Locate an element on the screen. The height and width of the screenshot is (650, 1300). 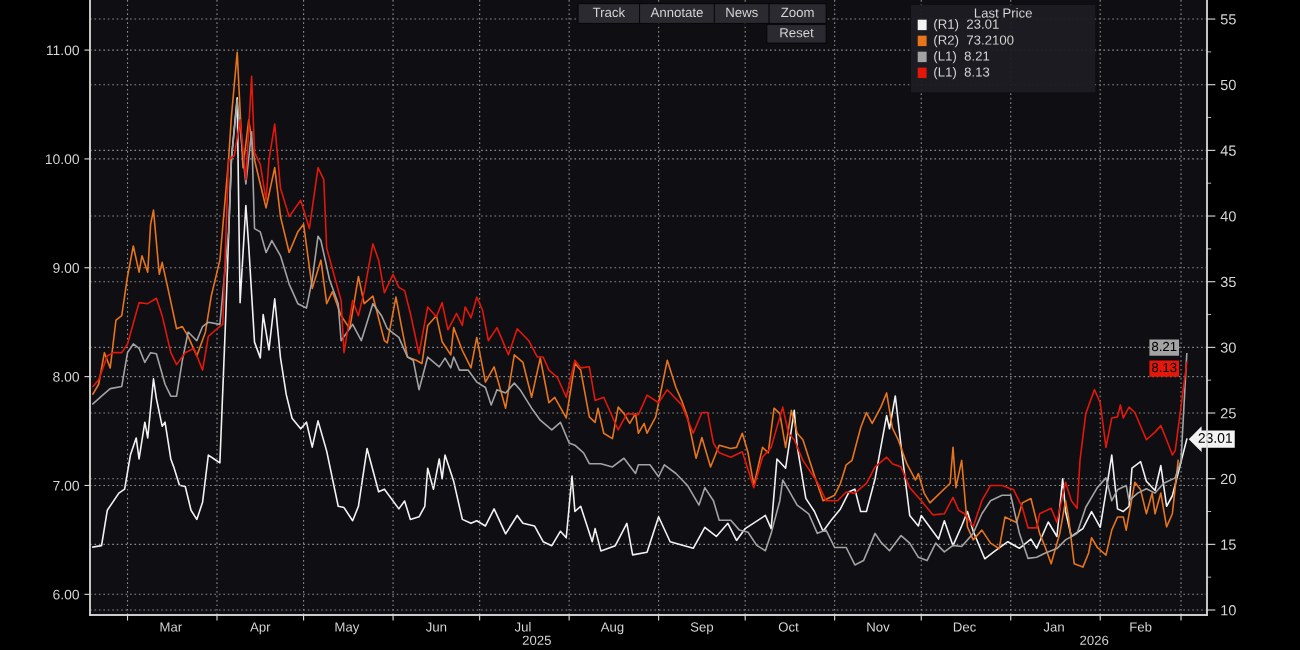
x-tick-label: Jul is located at coordinates (522, 626).